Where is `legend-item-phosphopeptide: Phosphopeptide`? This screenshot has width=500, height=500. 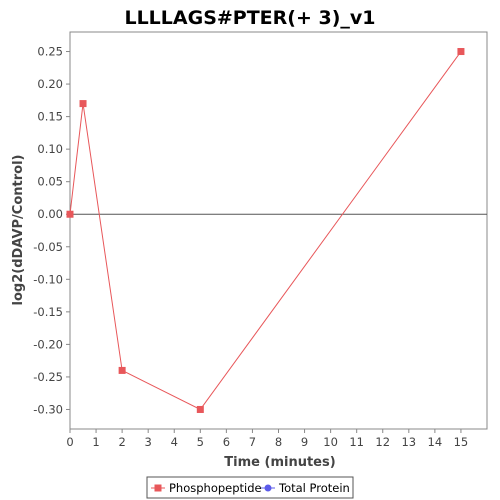 legend-item-phosphopeptide: Phosphopeptide is located at coordinates (206, 488).